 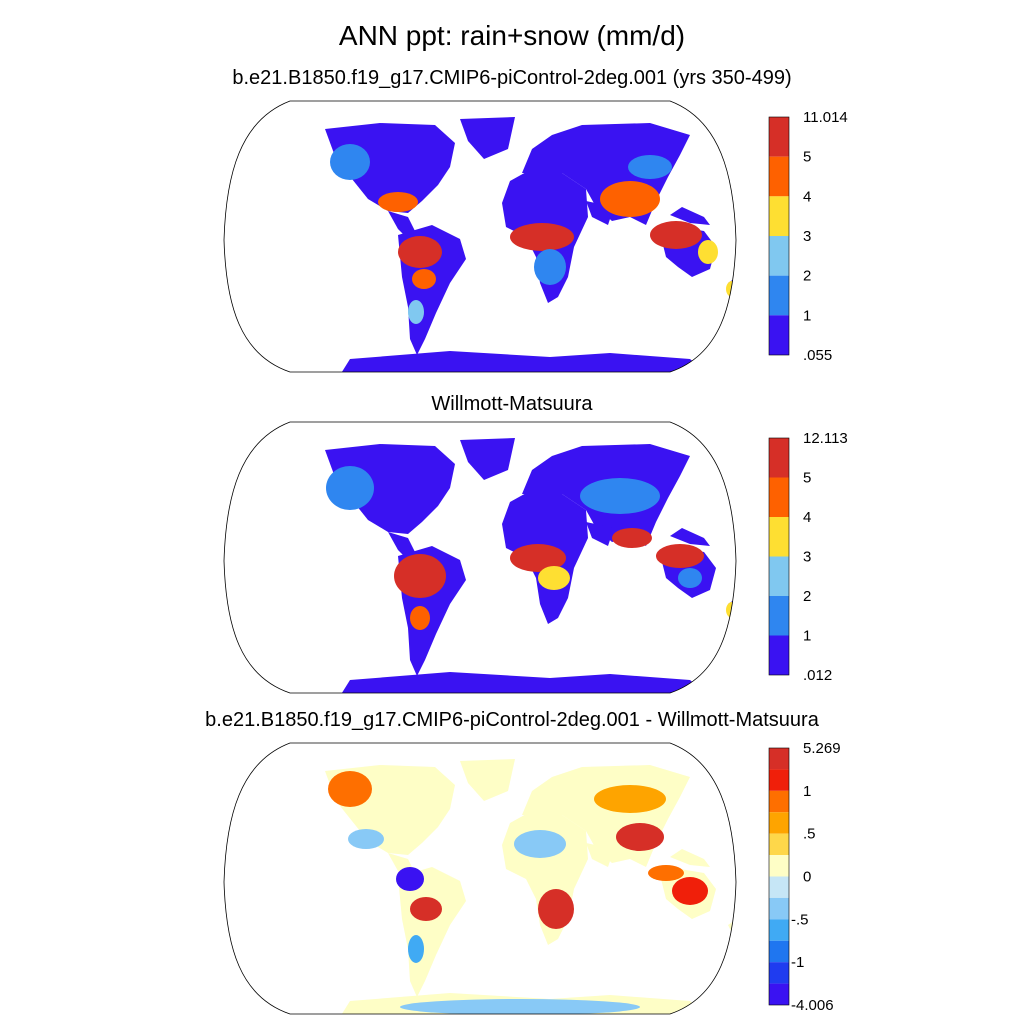 I want to click on colorbar-tick-label: .055, so click(x=817, y=355).